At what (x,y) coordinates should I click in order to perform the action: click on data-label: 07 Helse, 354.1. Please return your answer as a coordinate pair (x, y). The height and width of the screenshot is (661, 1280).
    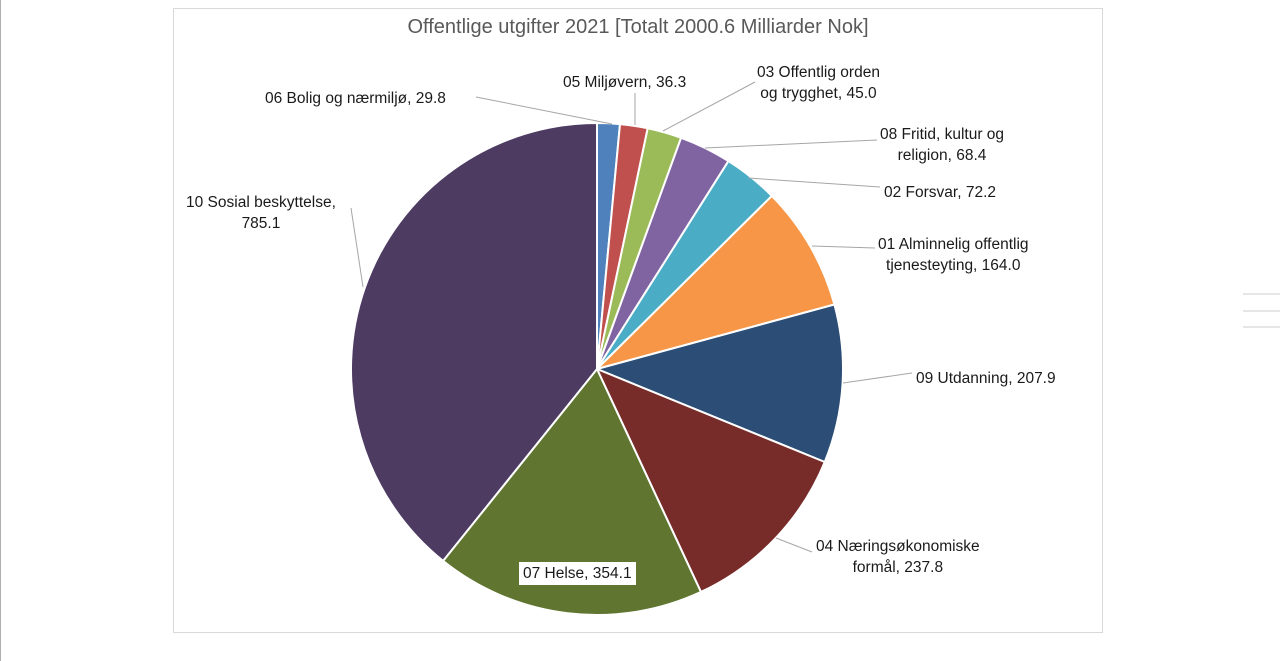
    Looking at the image, I should click on (577, 573).